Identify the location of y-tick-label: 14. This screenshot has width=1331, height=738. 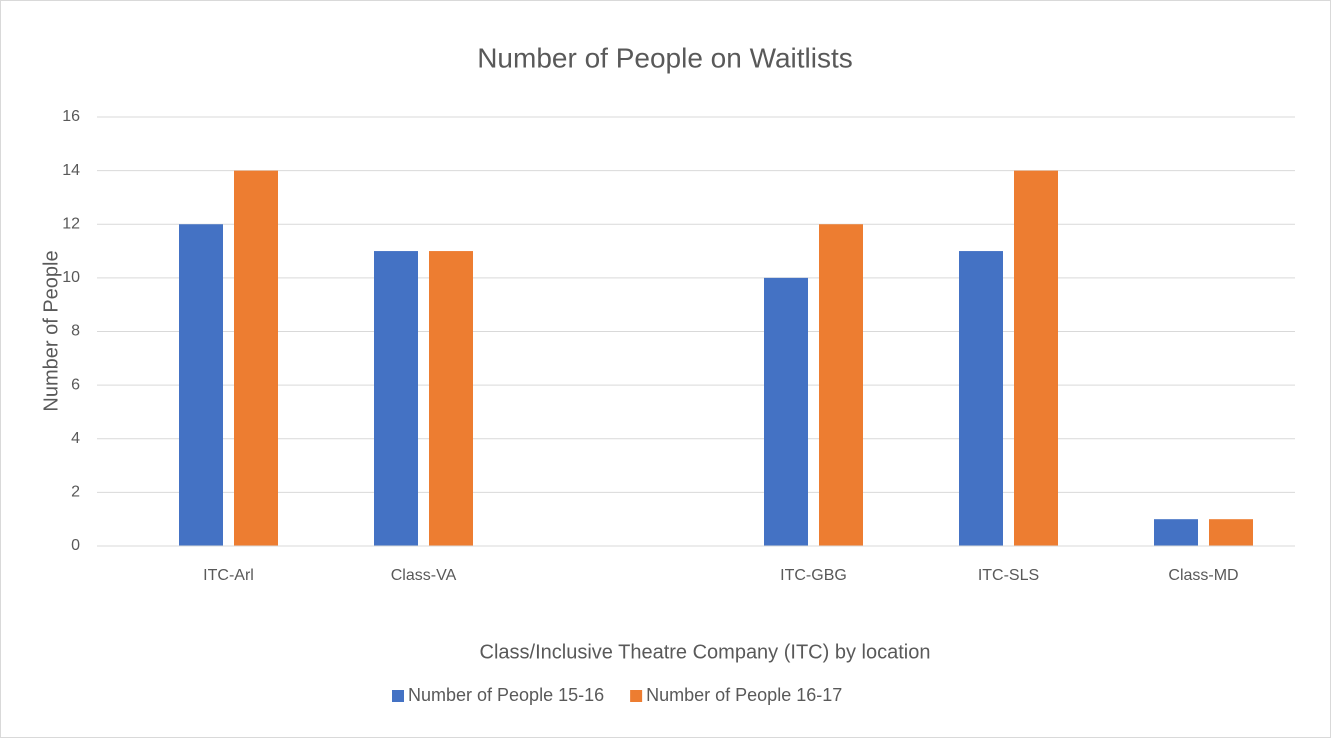
(71, 170).